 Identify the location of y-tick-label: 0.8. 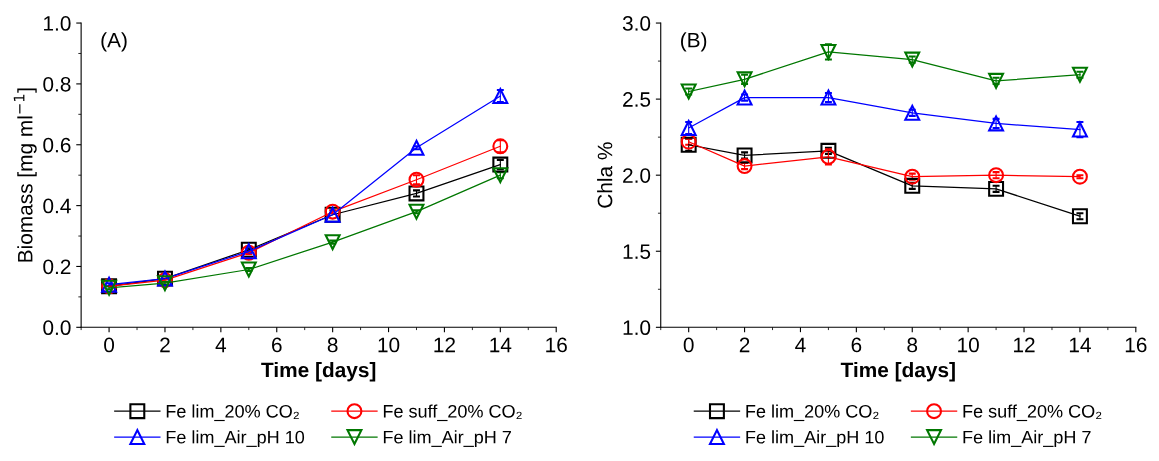
(57, 84).